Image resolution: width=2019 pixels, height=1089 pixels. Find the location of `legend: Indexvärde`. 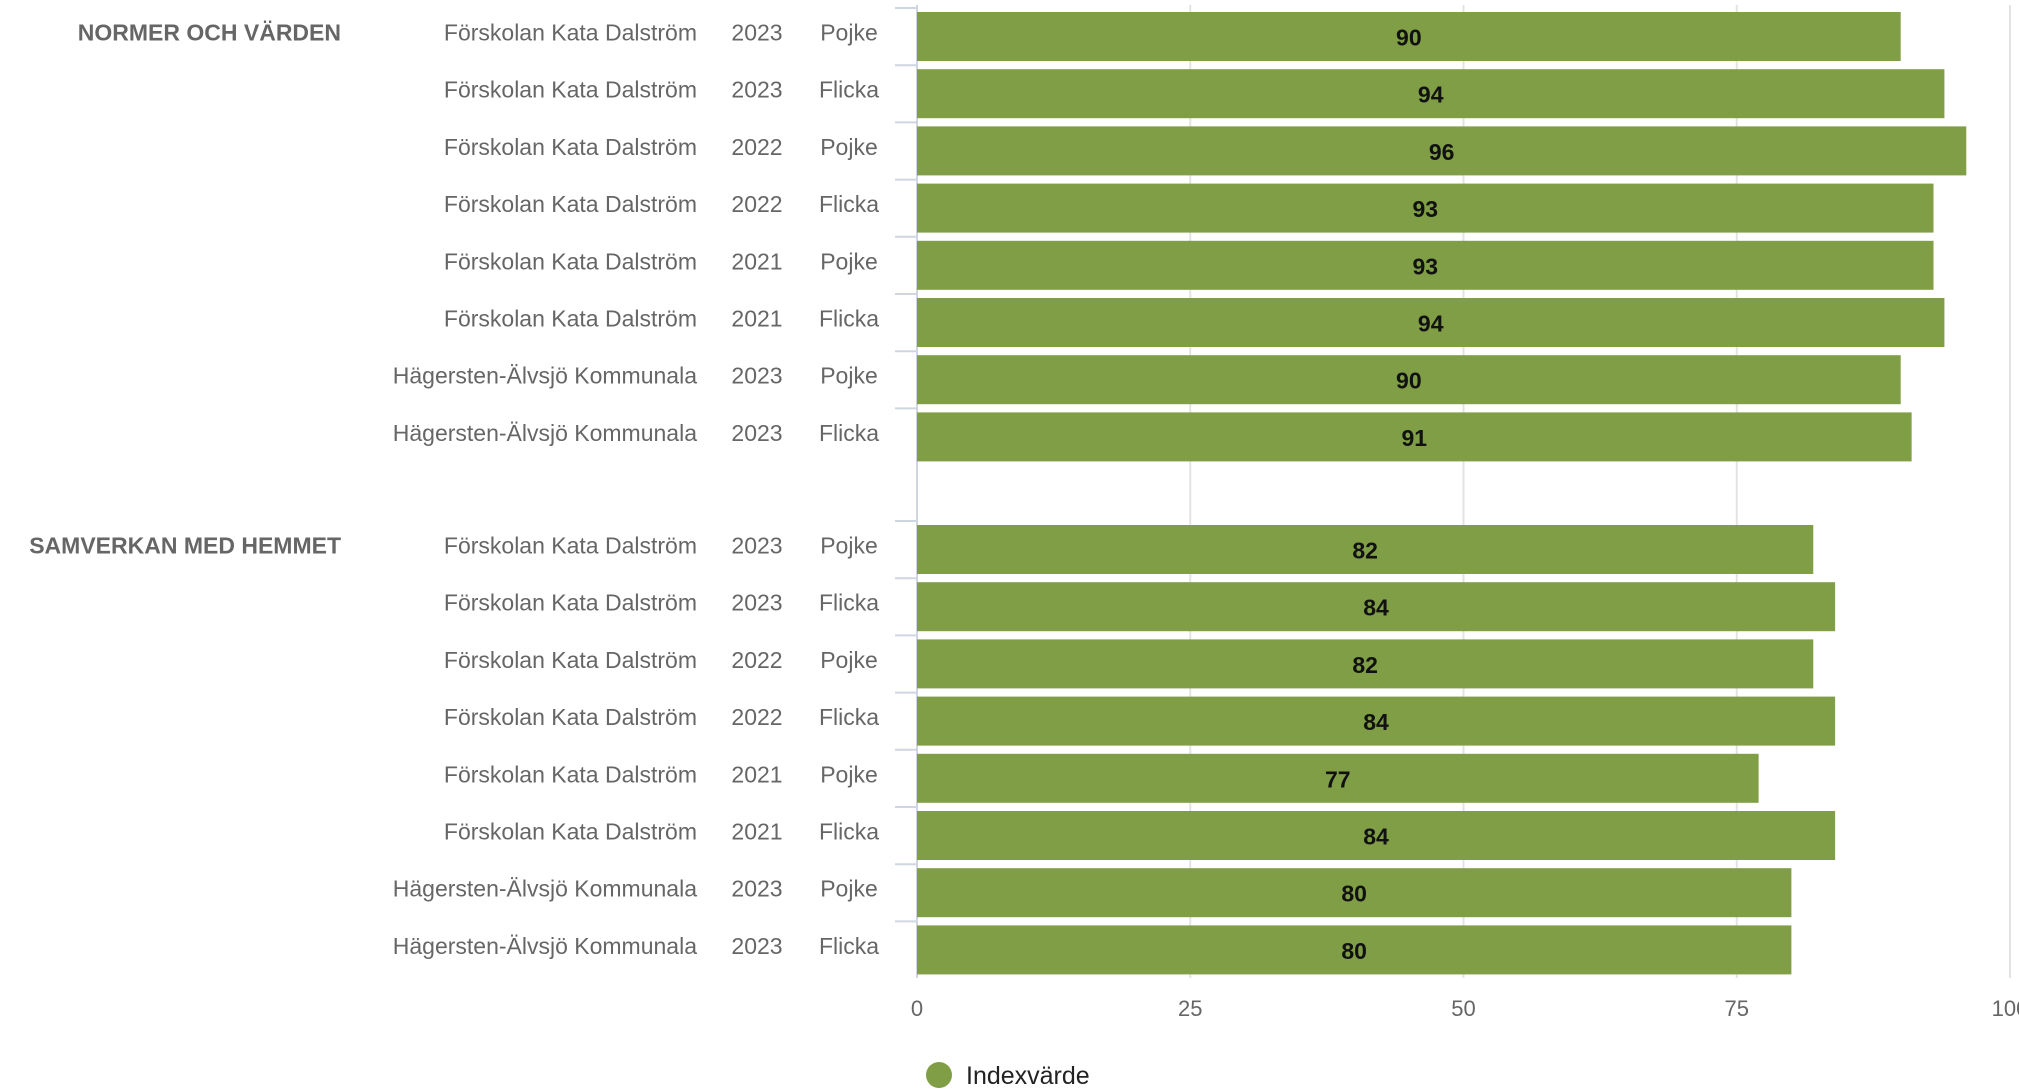

legend: Indexvärde is located at coordinates (1008, 1075).